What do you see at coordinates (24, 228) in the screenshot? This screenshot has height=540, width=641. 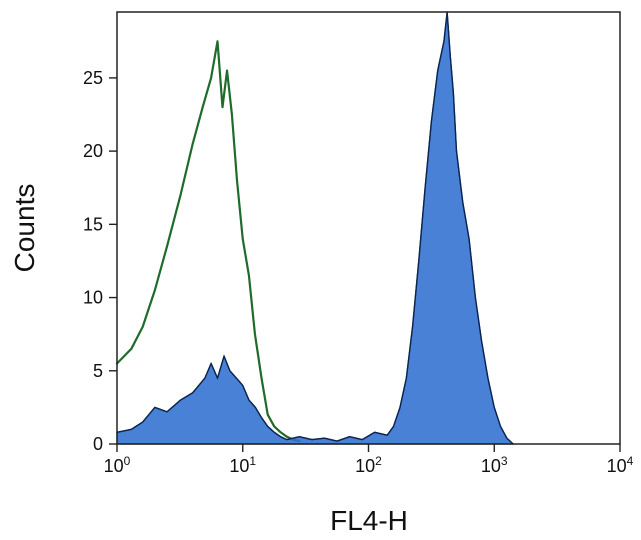 I see `y-axis-label: Counts` at bounding box center [24, 228].